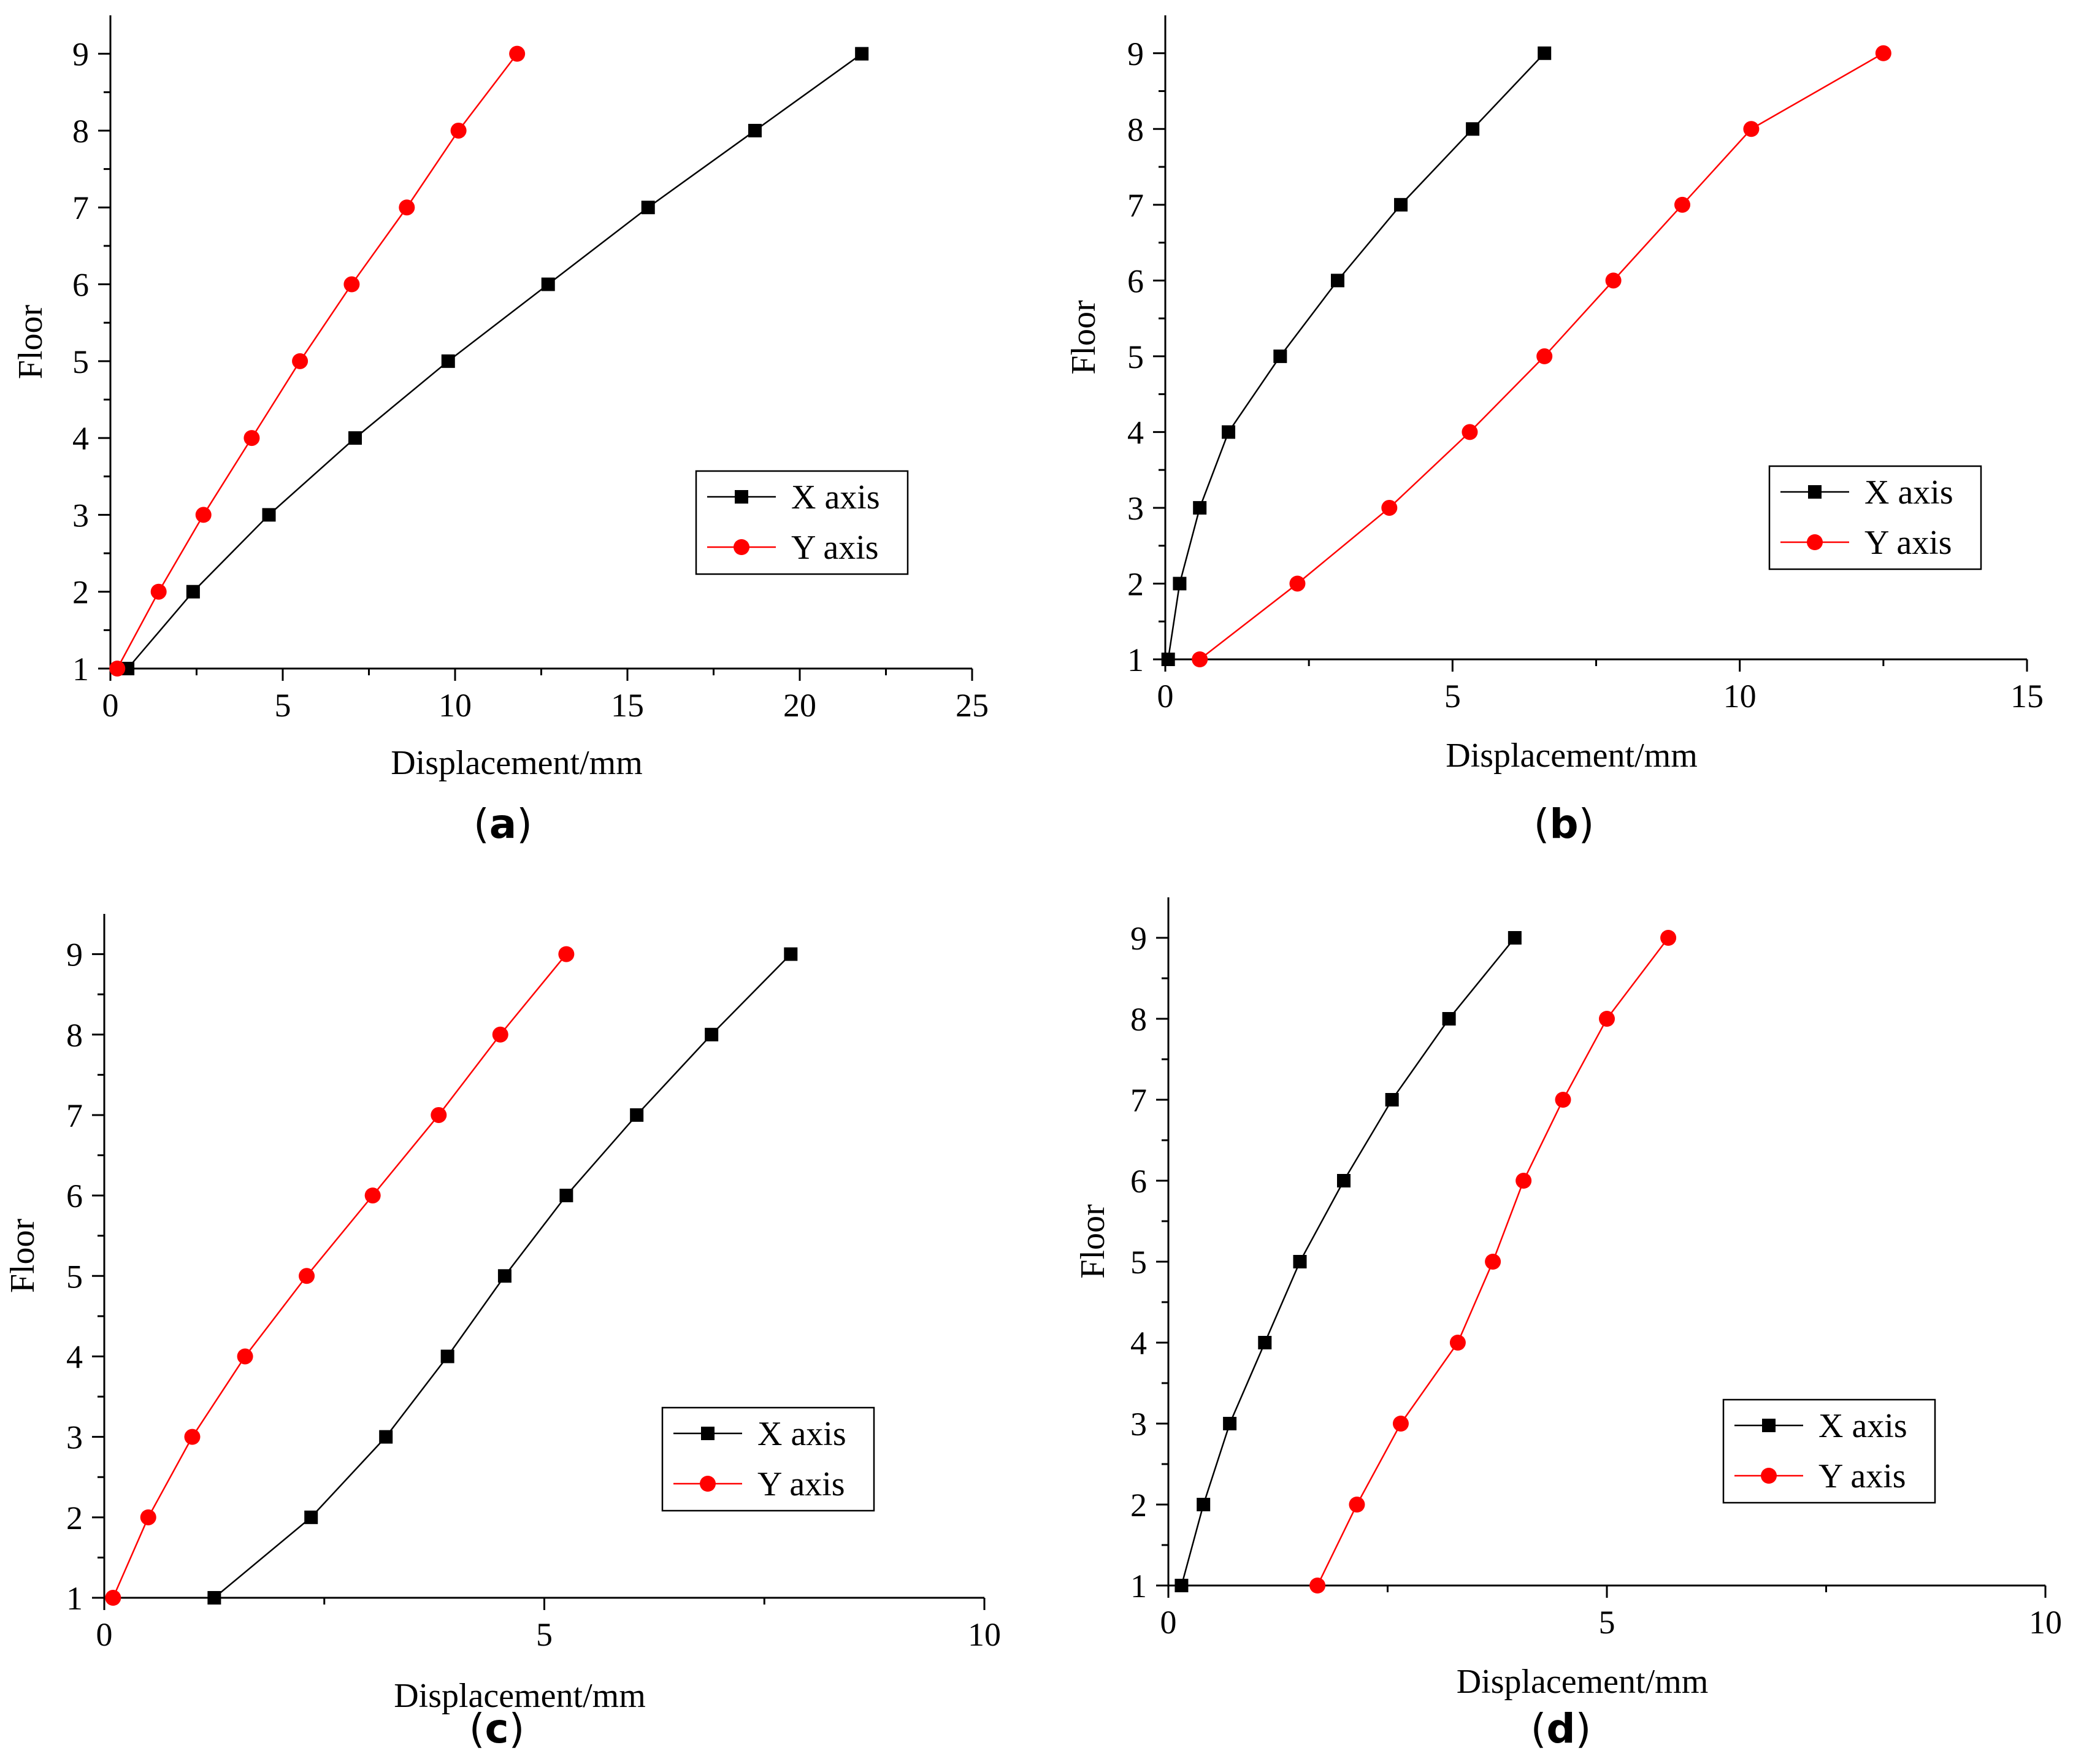 The width and height of the screenshot is (2073, 1764). I want to click on panel-caption-c: (c), so click(497, 1729).